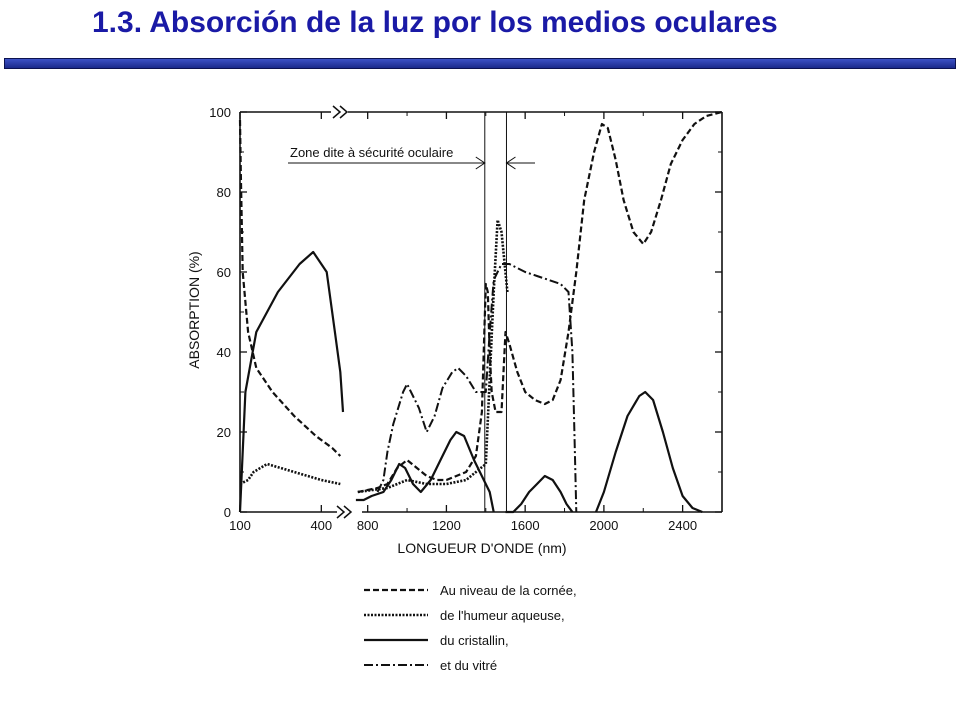 The width and height of the screenshot is (960, 720). I want to click on zone-annotation-label: Zone dite à sécurité oculaire, so click(371, 152).